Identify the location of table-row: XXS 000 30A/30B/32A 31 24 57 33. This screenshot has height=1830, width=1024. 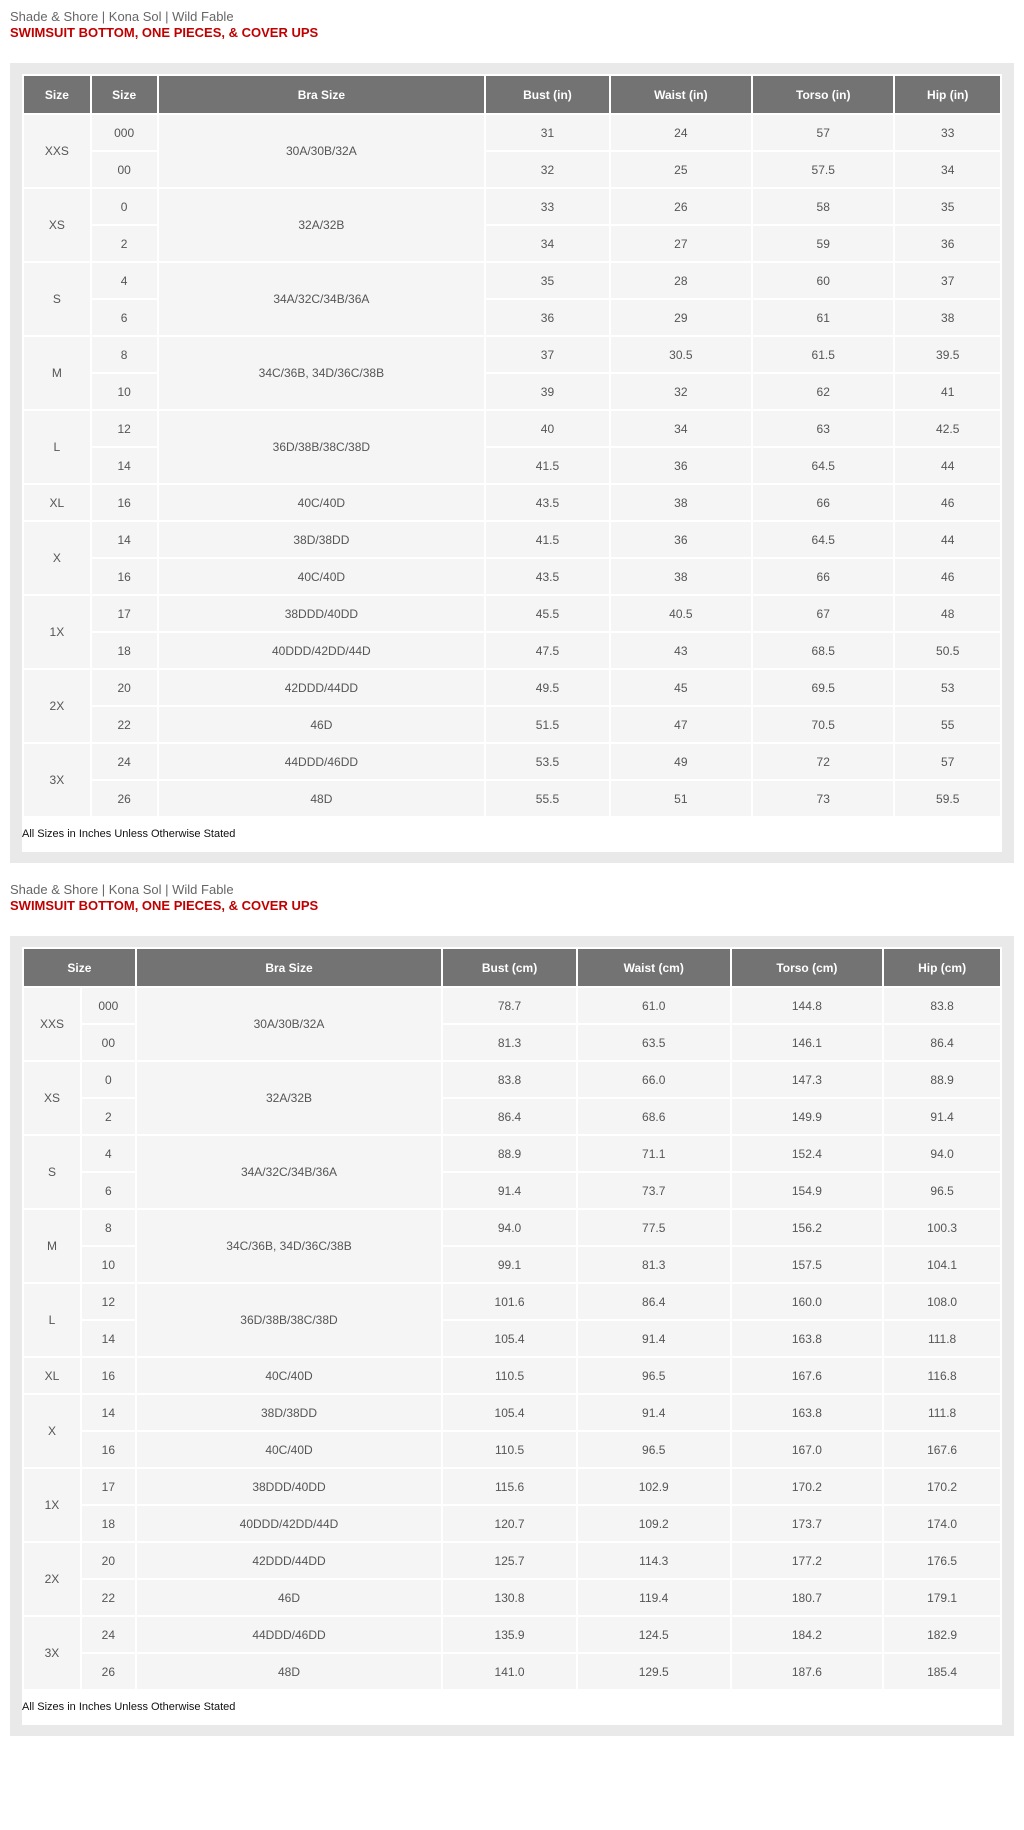
(512, 151).